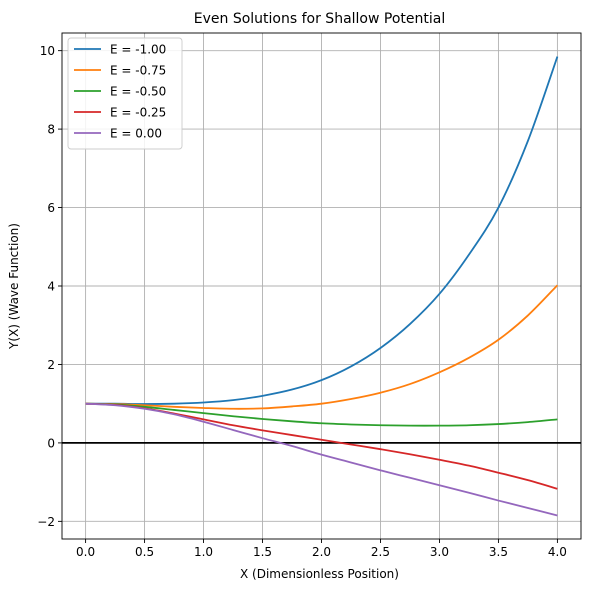 The width and height of the screenshot is (590, 590). What do you see at coordinates (380, 552) in the screenshot?
I see `x-tick-label: 2.5` at bounding box center [380, 552].